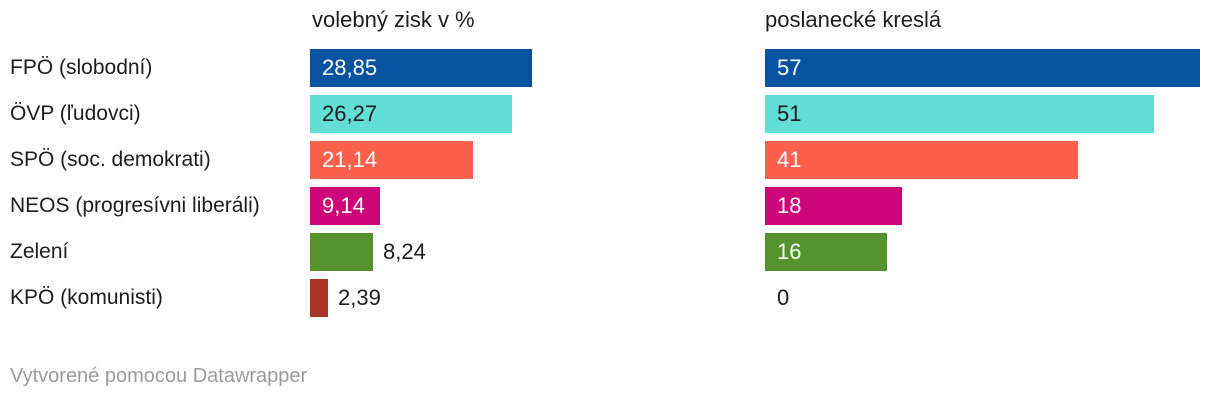 The width and height of the screenshot is (1220, 404). What do you see at coordinates (421, 206) in the screenshot?
I see `bar-row: 9,14` at bounding box center [421, 206].